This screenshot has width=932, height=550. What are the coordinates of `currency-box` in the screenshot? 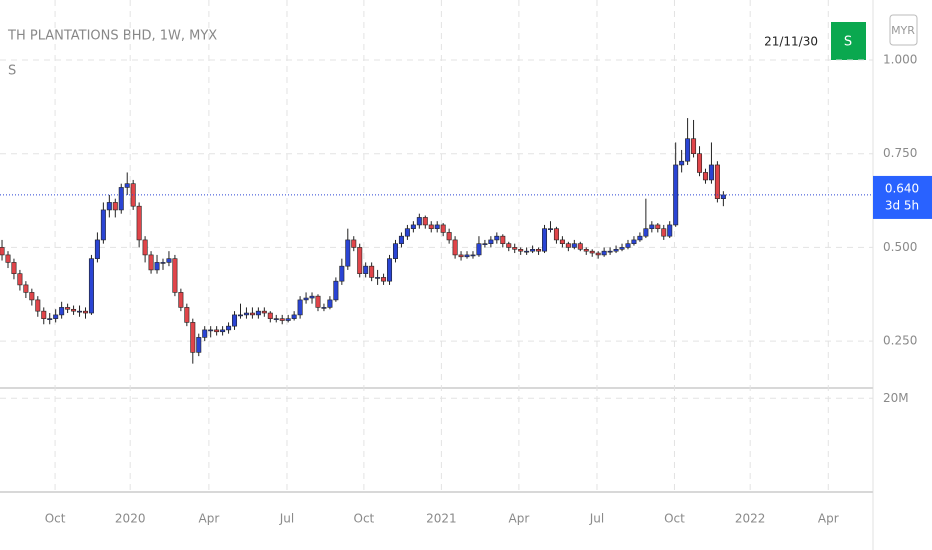 It's located at (903, 30).